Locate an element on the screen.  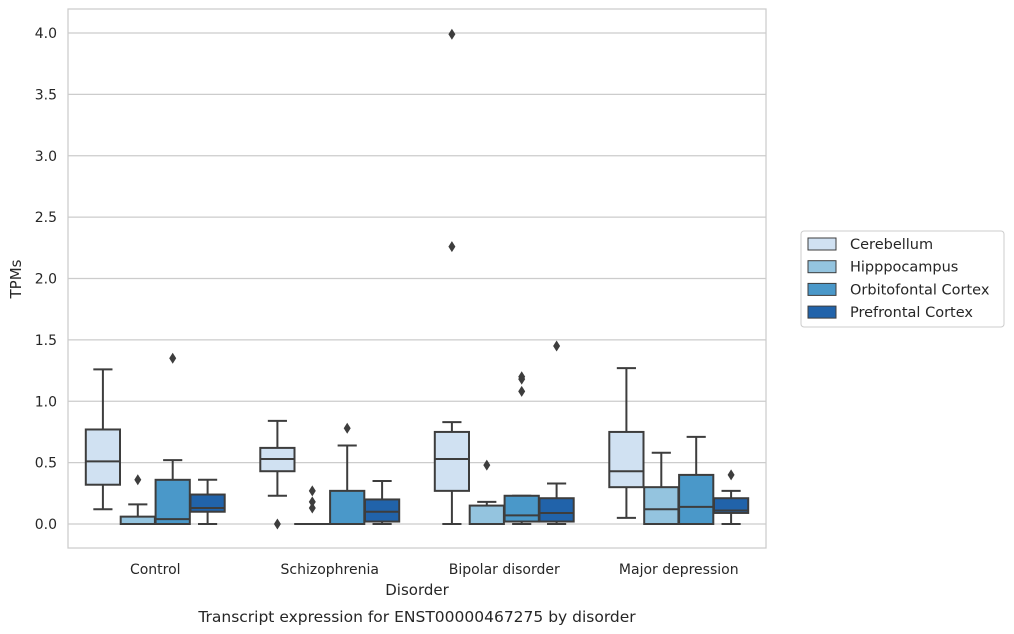
y-axis-title: TPMs is located at coordinates (16, 279).